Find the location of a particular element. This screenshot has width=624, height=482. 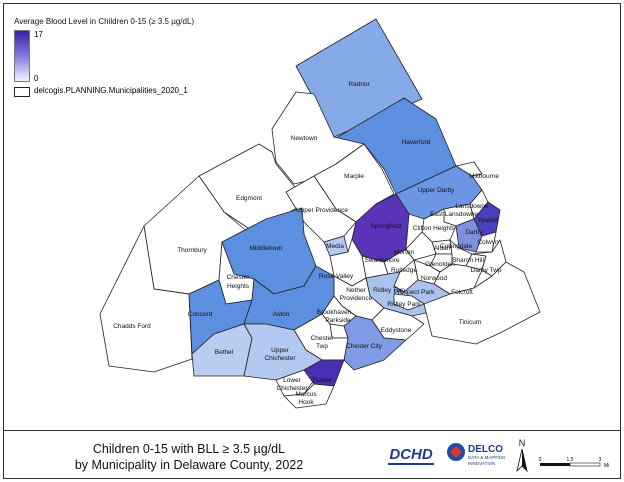

label-marcus-hook-1: Marcus is located at coordinates (306, 394).